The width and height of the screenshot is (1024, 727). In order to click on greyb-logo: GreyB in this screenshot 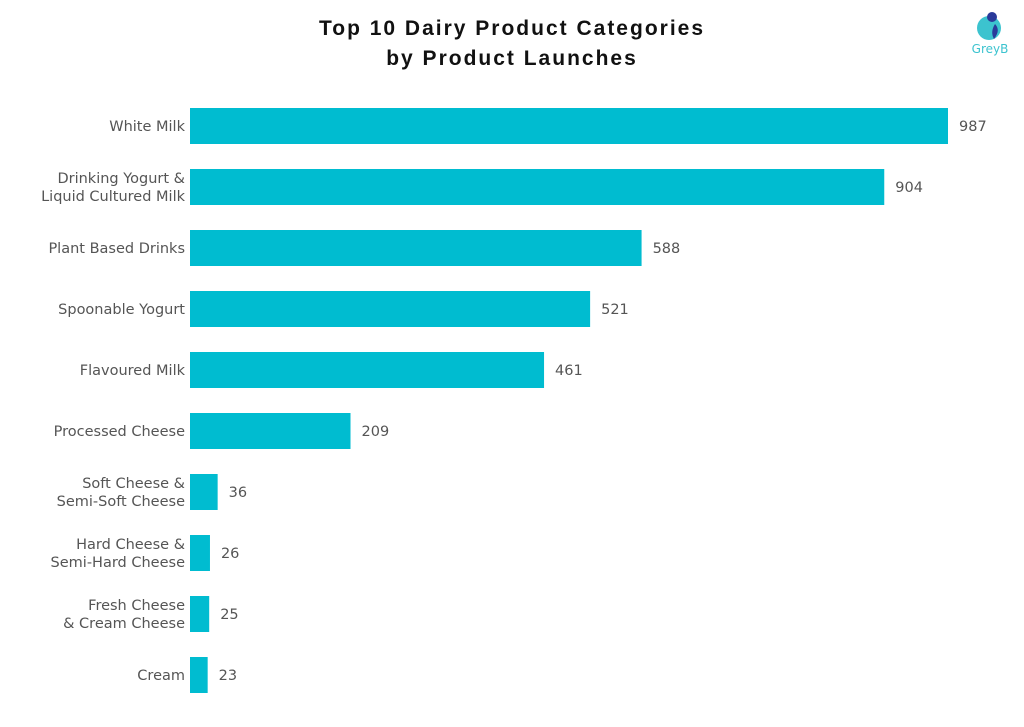, I will do `click(990, 35)`.